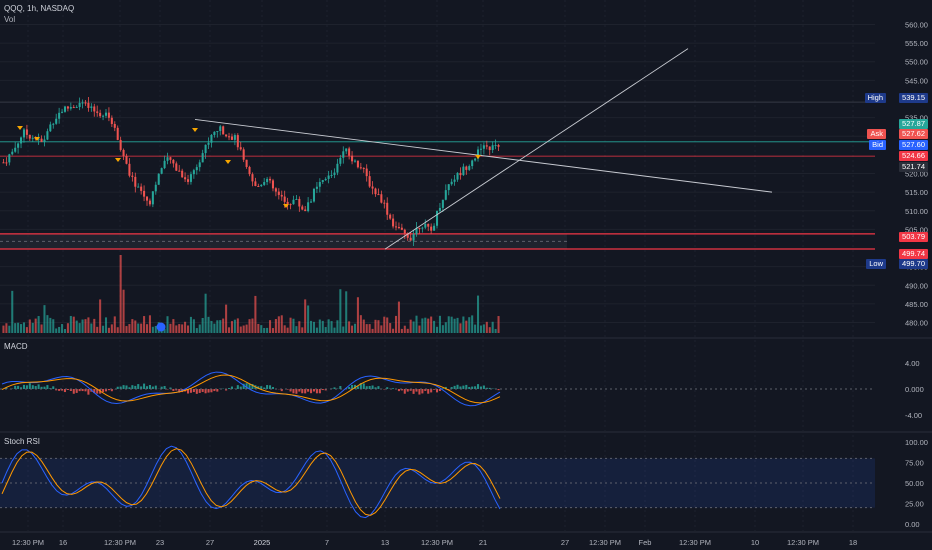  I want to click on price-tick: 535.00, so click(916, 118).